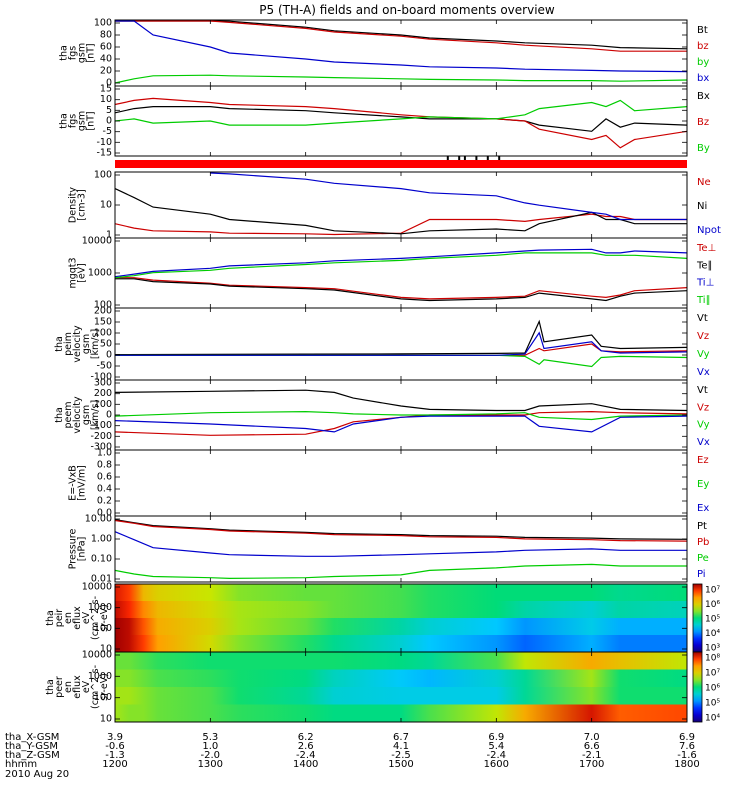 The width and height of the screenshot is (750, 800). I want to click on colorbar-tick-label: 10⁸, so click(712, 659).